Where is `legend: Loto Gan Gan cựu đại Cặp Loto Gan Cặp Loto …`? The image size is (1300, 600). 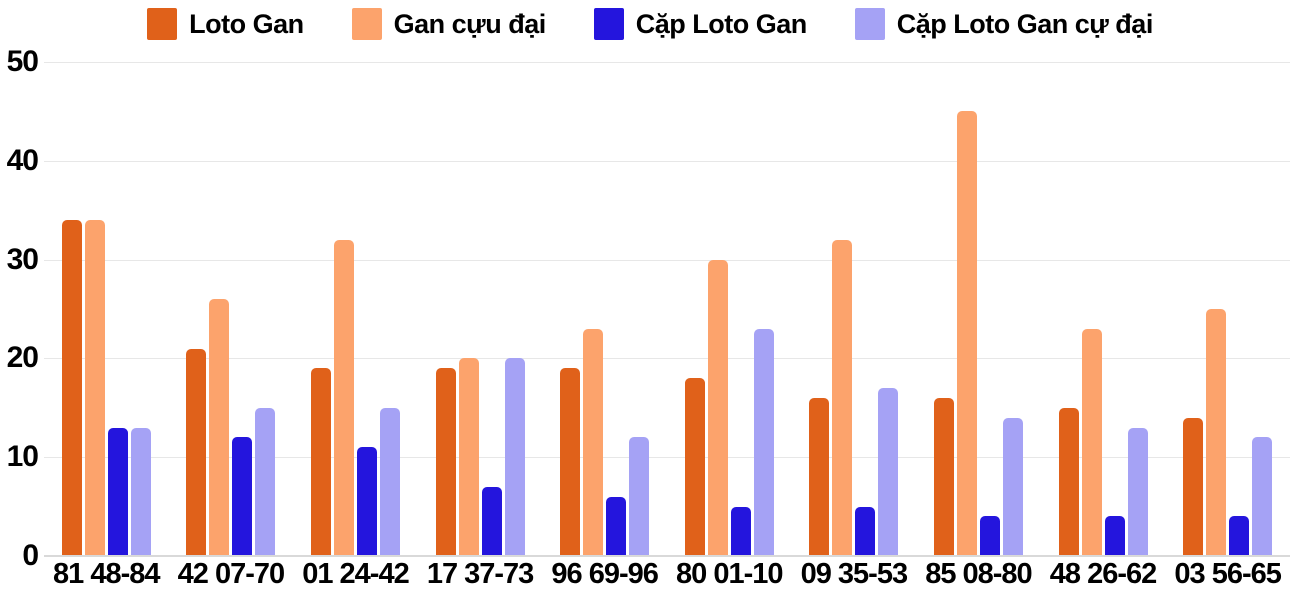
legend: Loto Gan Gan cựu đại Cặp Loto Gan Cặp Loto … is located at coordinates (650, 24).